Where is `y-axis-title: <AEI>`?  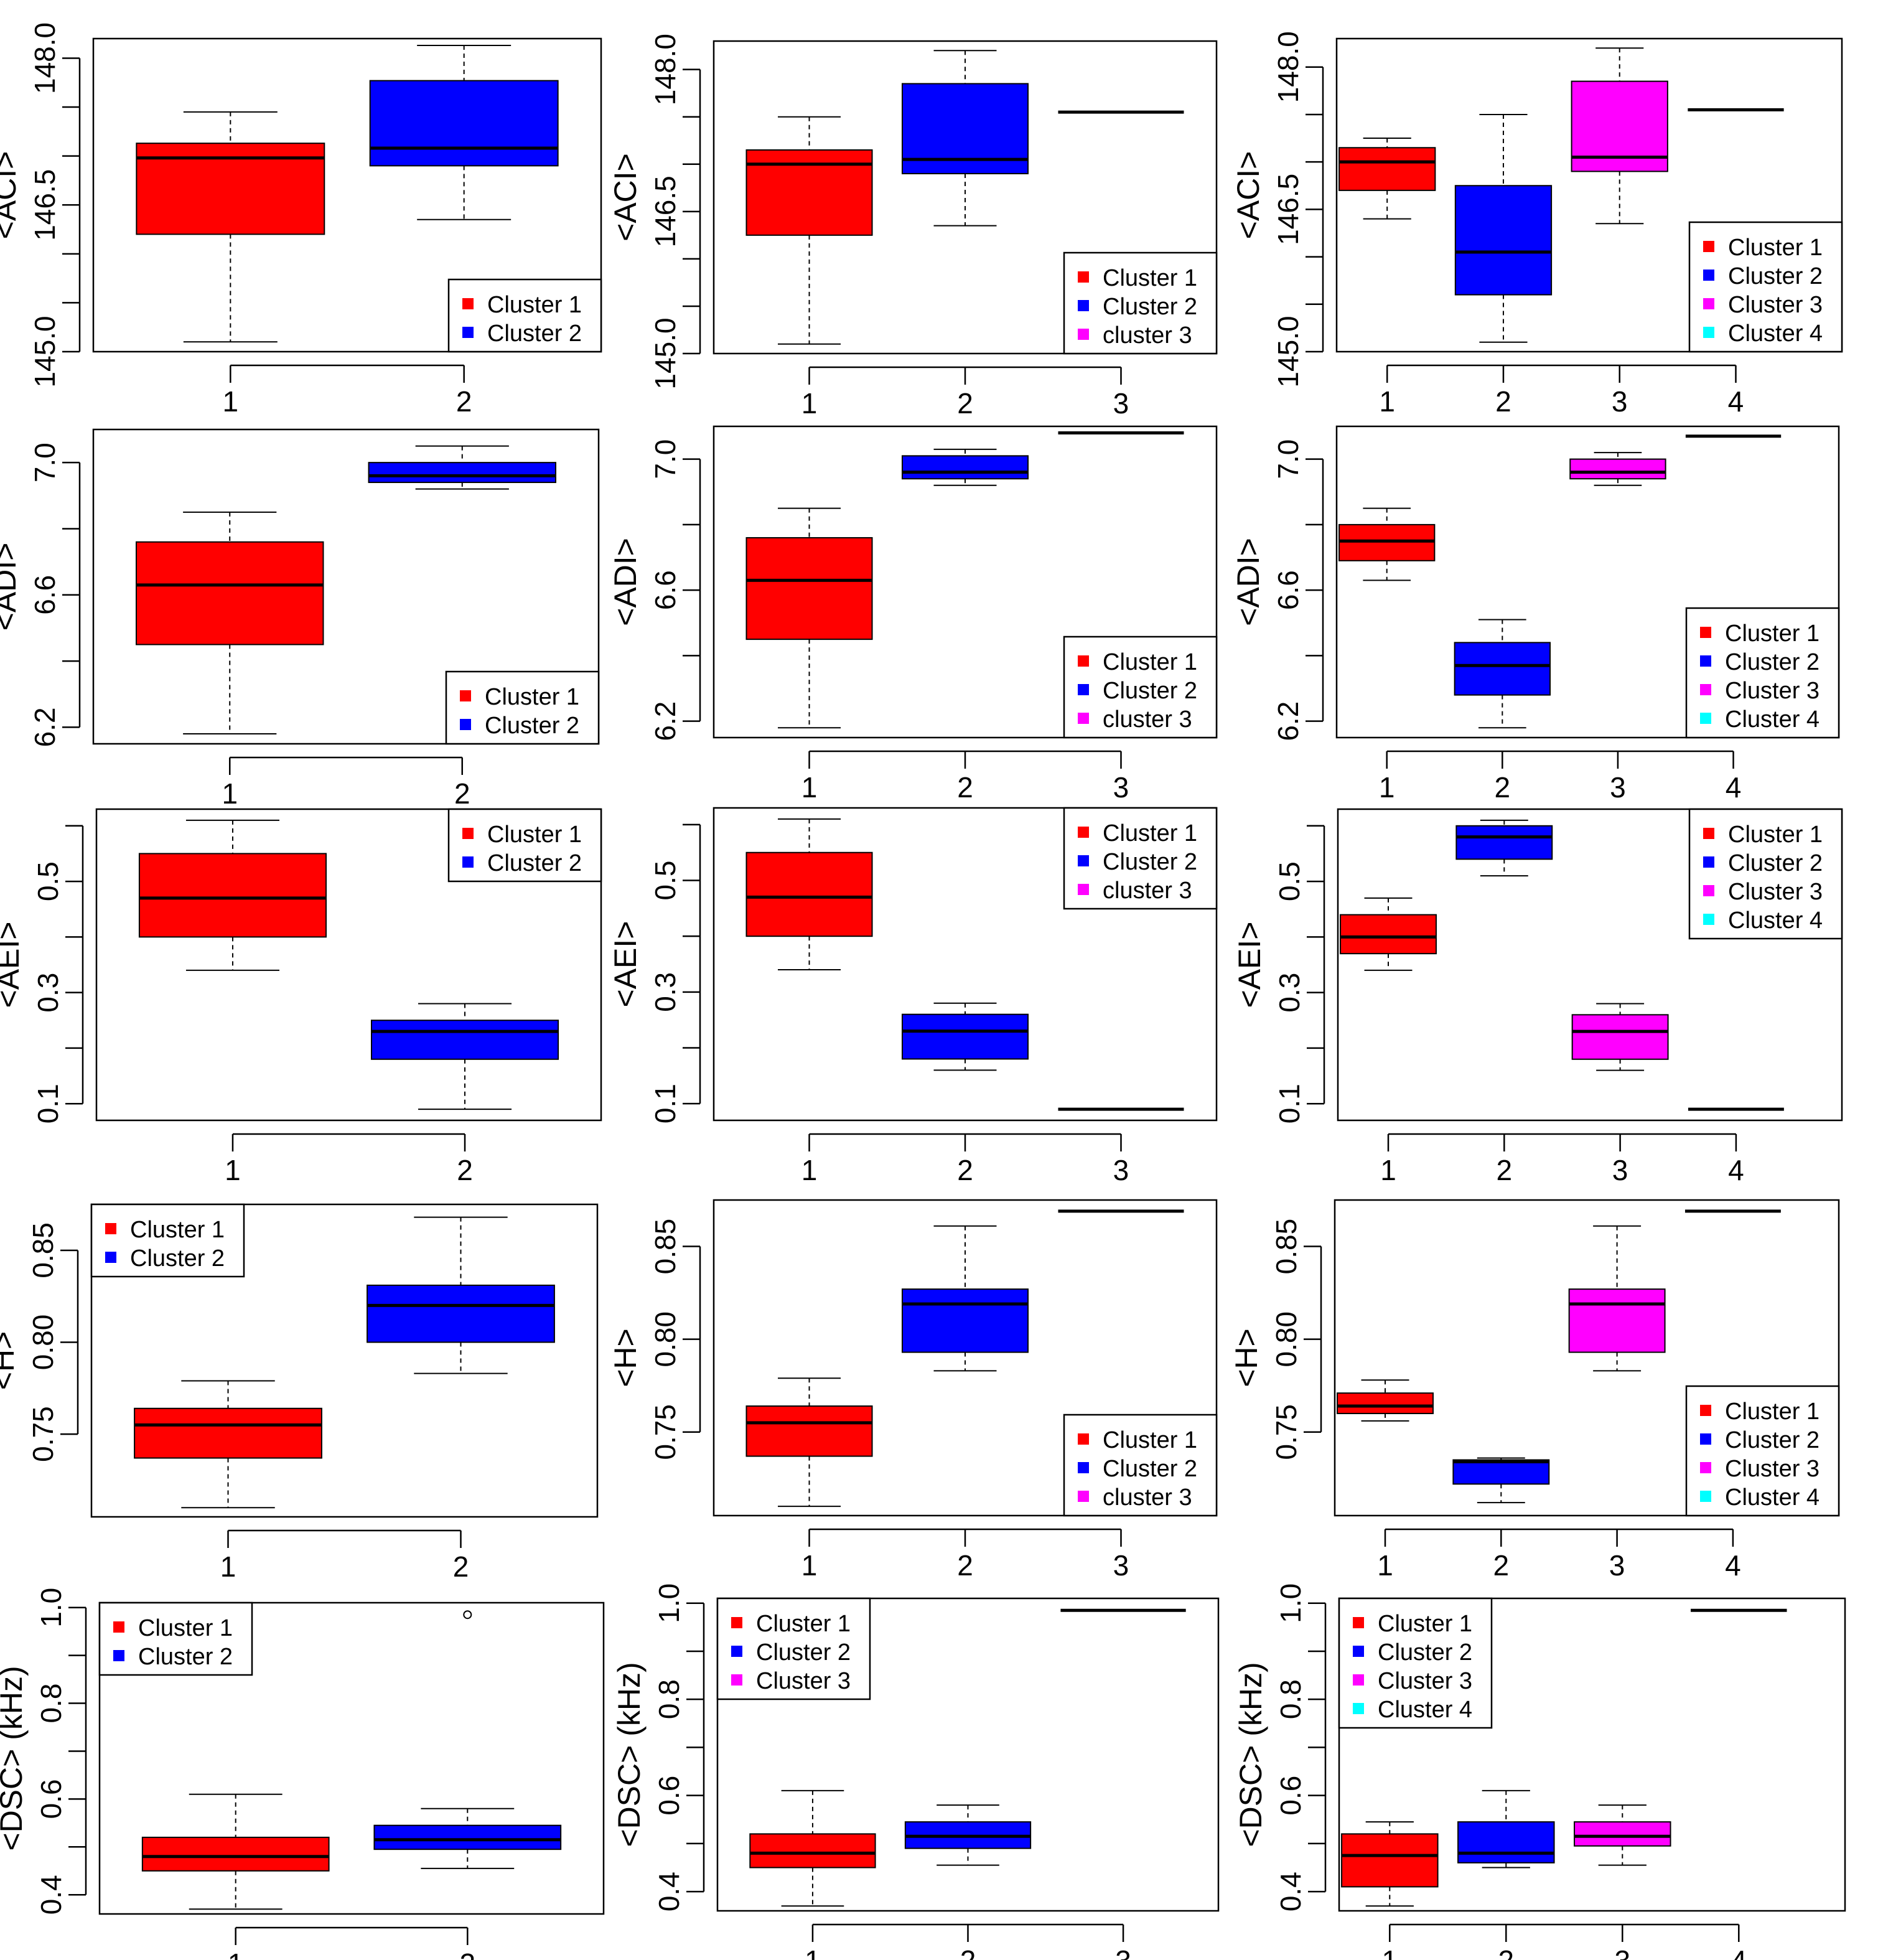
y-axis-title: <AEI> is located at coordinates (1249, 965).